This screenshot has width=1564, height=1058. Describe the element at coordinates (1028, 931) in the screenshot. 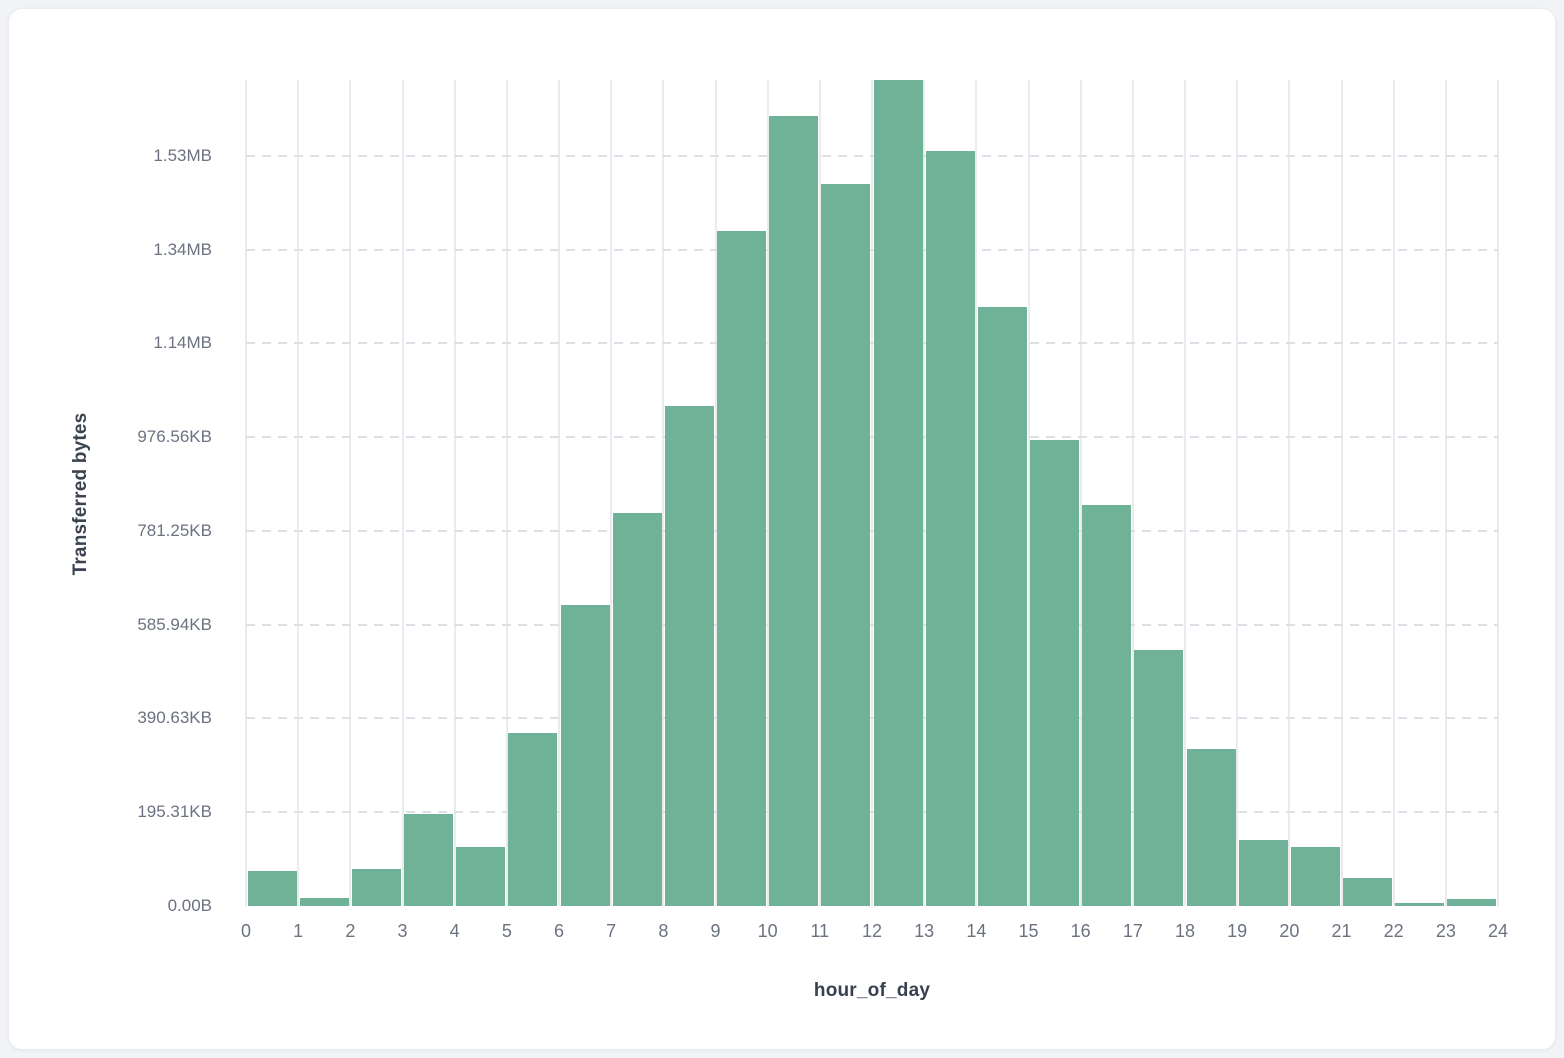

I see `x-tick-label: 15` at that location.